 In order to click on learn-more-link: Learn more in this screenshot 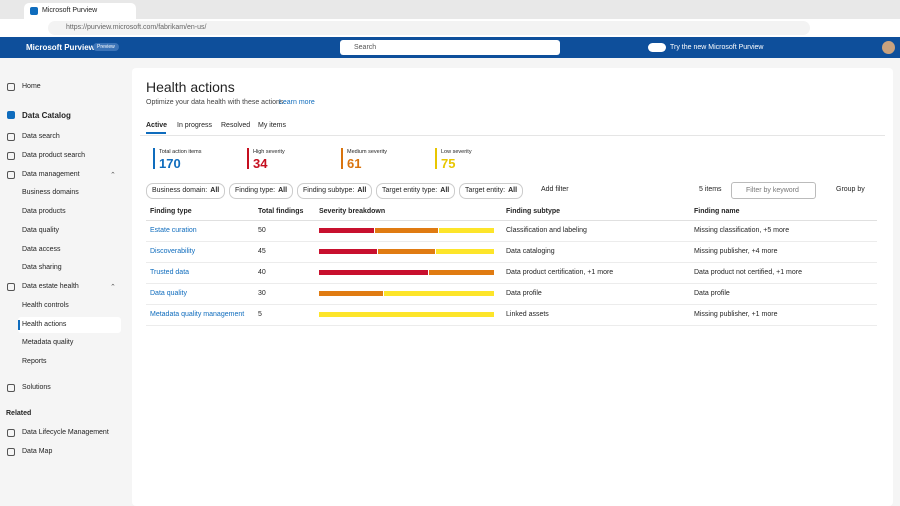, I will do `click(297, 102)`.